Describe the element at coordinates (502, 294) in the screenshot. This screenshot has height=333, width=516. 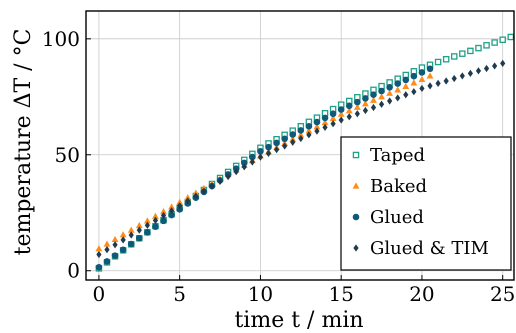
I see `x-tick-label: 25` at that location.